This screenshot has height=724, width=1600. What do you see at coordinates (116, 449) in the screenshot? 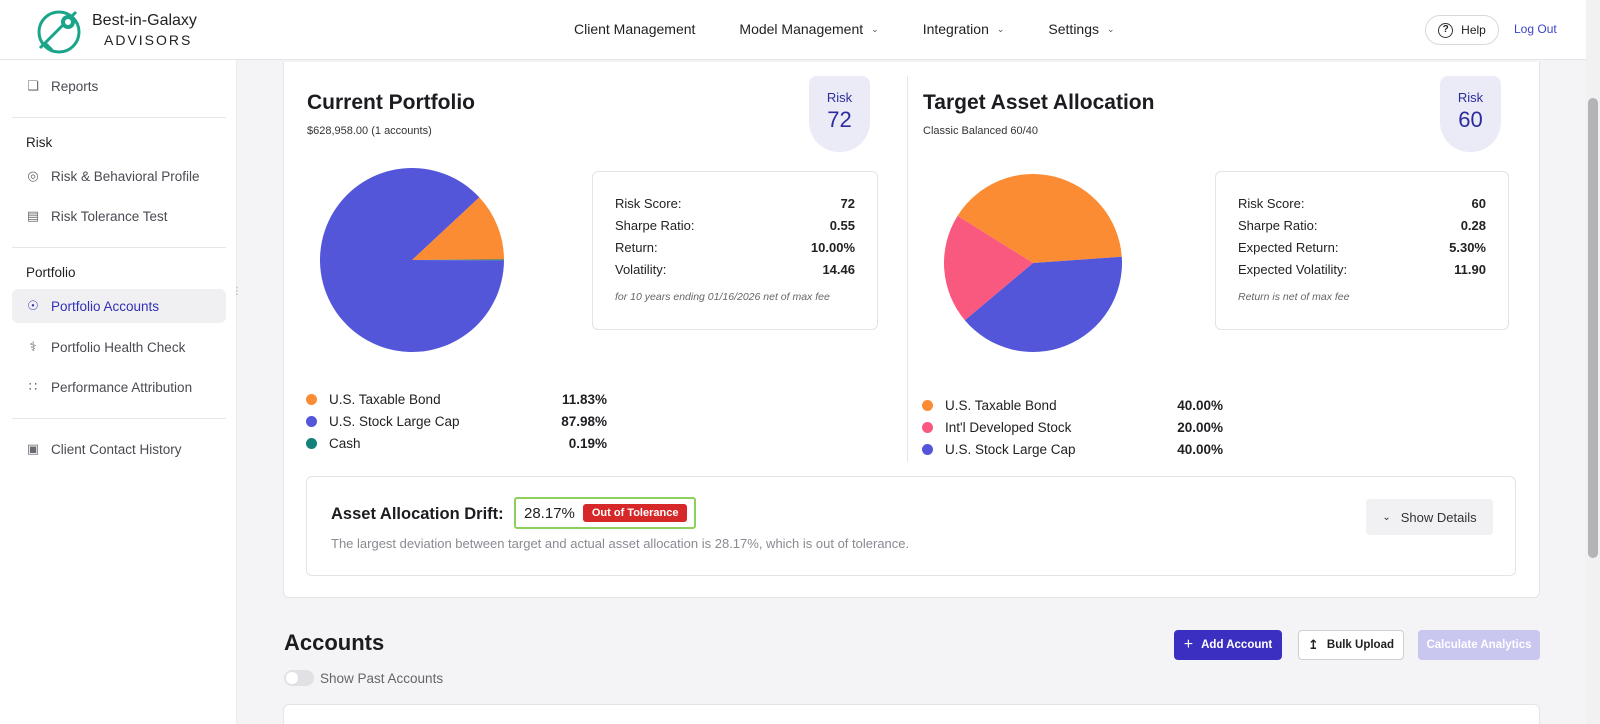
I see `sidebar-item-label: Client Contact History` at bounding box center [116, 449].